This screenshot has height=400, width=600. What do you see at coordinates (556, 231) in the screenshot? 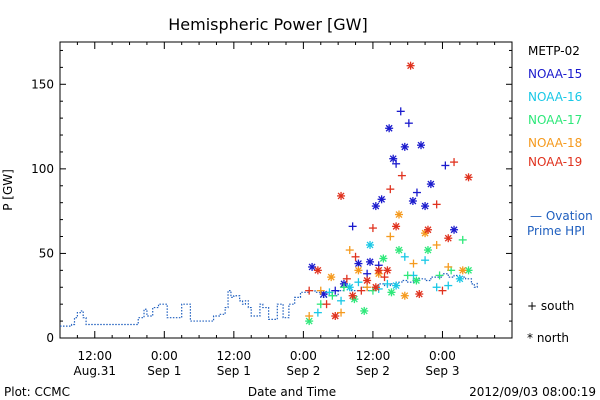
I see `legend-ovation-line2: Prime HPI` at bounding box center [556, 231].